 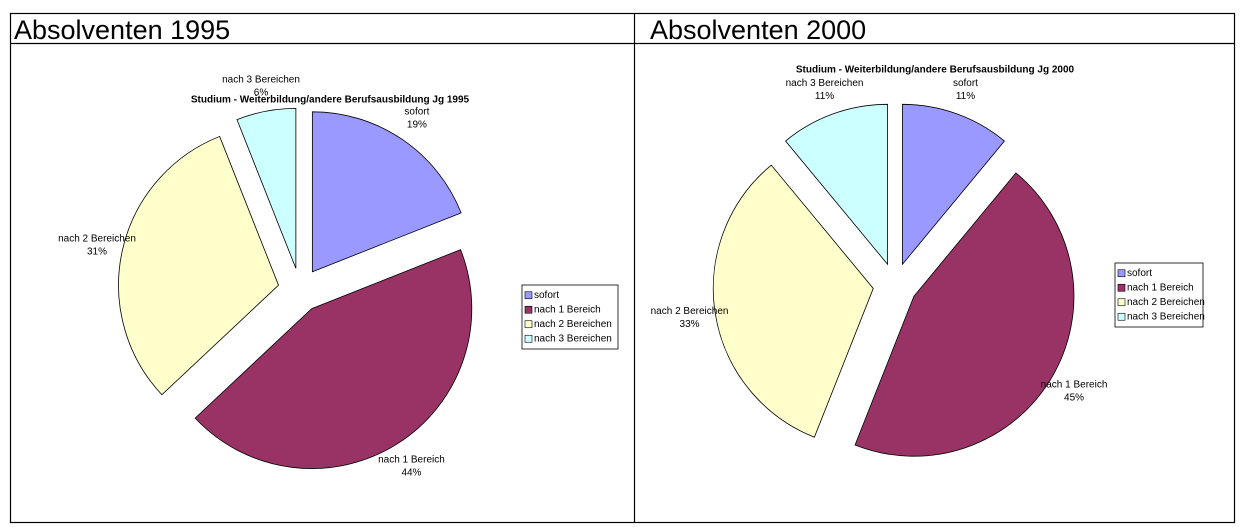 What do you see at coordinates (690, 324) in the screenshot?
I see `slice-value: 33%` at bounding box center [690, 324].